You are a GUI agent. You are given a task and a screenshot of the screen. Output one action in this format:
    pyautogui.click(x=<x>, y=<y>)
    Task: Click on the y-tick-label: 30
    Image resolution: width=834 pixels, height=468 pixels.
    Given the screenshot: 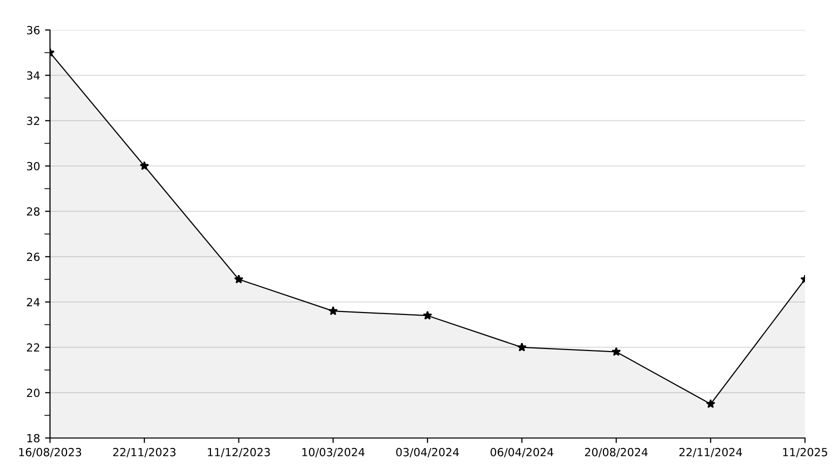 What is the action you would take?
    pyautogui.click(x=33, y=166)
    